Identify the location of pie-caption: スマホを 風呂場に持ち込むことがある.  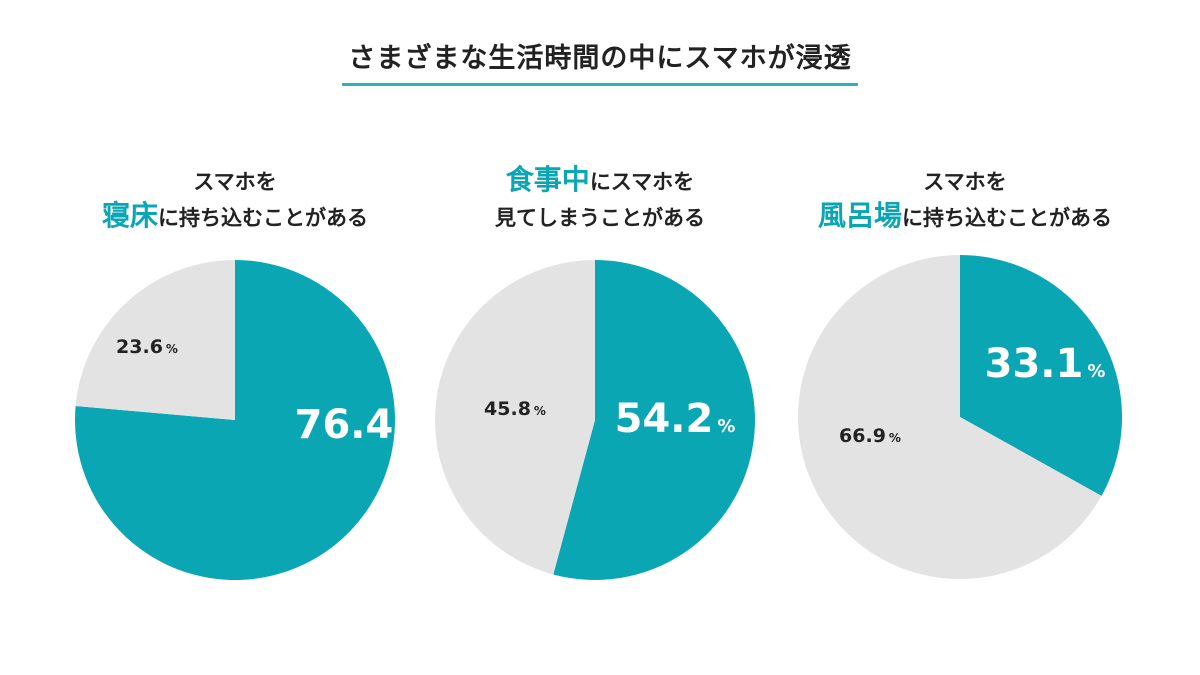
(965, 198).